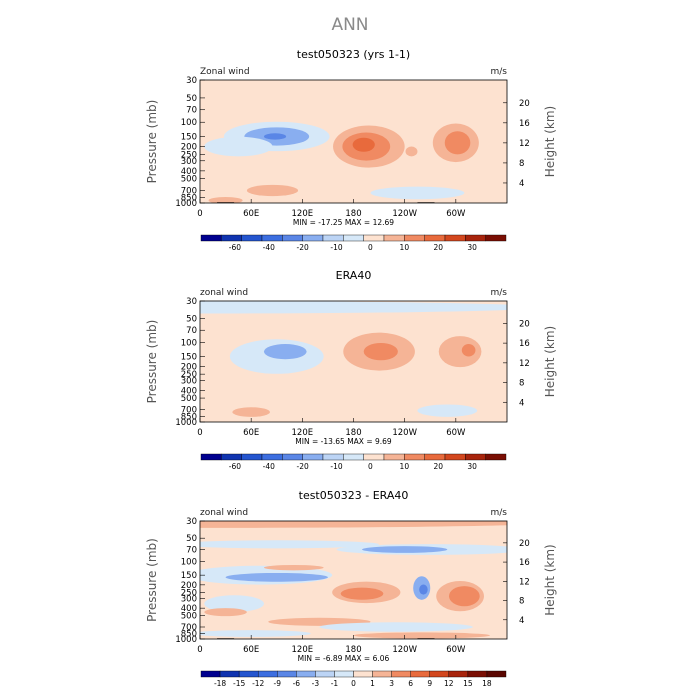  I want to click on colorbar-label: 1, so click(372, 683).